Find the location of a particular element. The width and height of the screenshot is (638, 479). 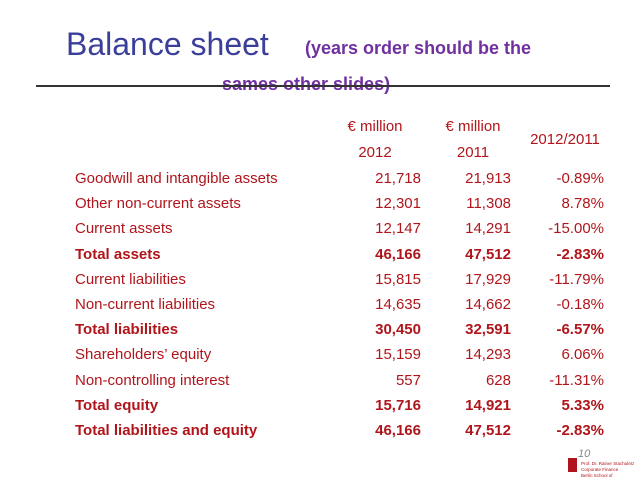

column-header: 2012/2011 is located at coordinates (565, 139).